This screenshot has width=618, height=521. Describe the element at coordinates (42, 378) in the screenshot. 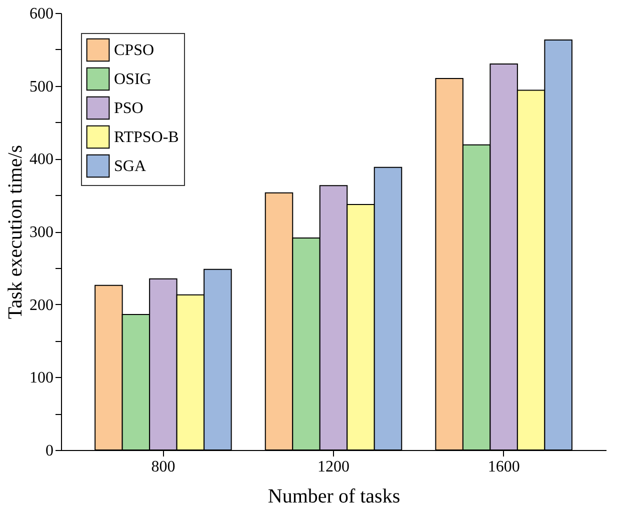

I see `y-tick-label: 100` at that location.